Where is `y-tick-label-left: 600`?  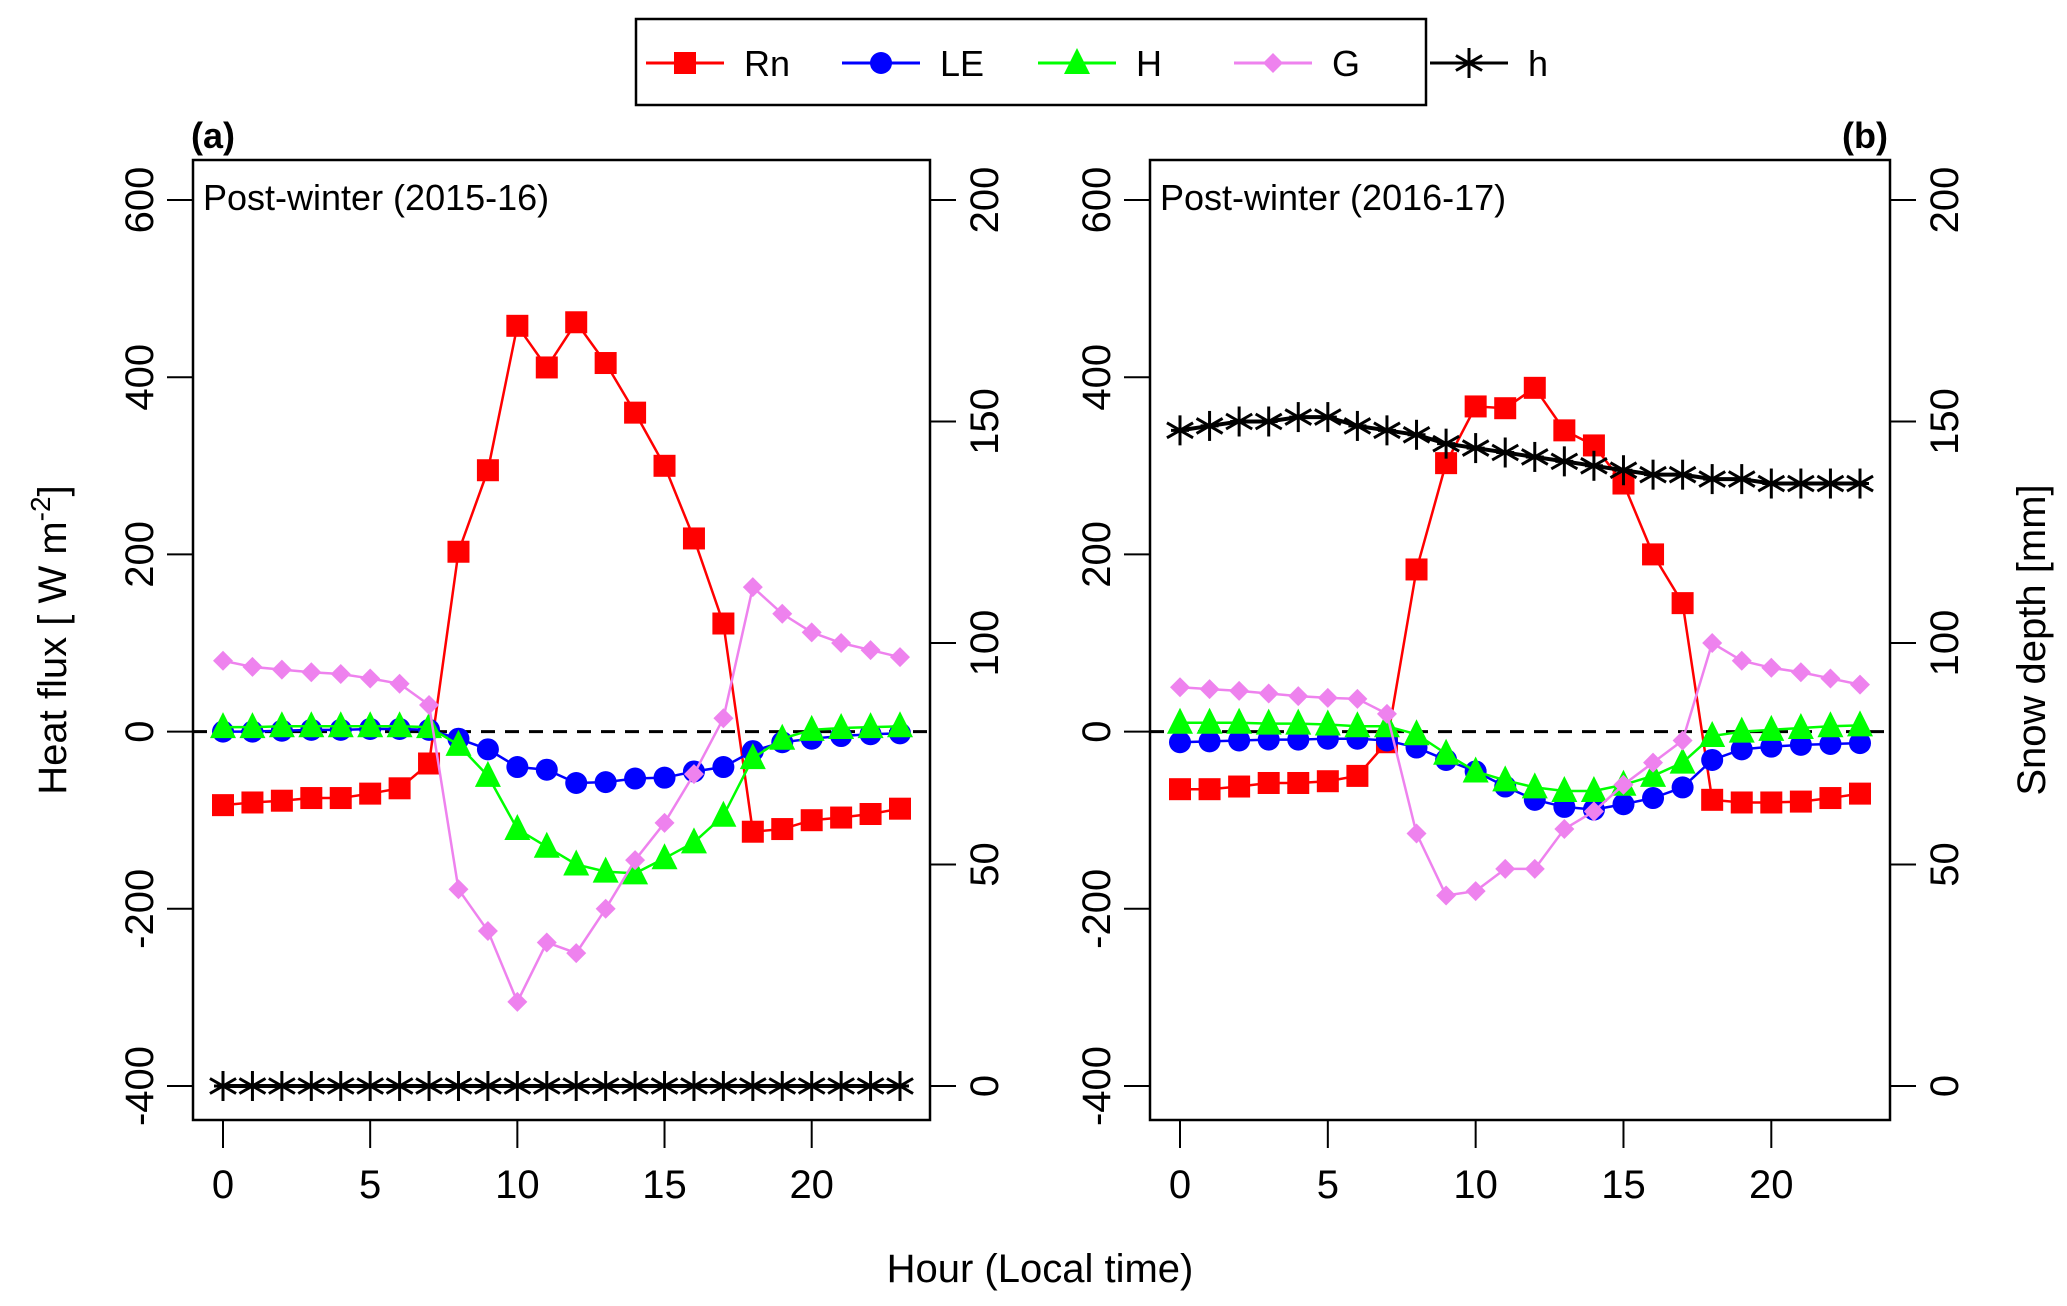 y-tick-label-left: 600 is located at coordinates (140, 200).